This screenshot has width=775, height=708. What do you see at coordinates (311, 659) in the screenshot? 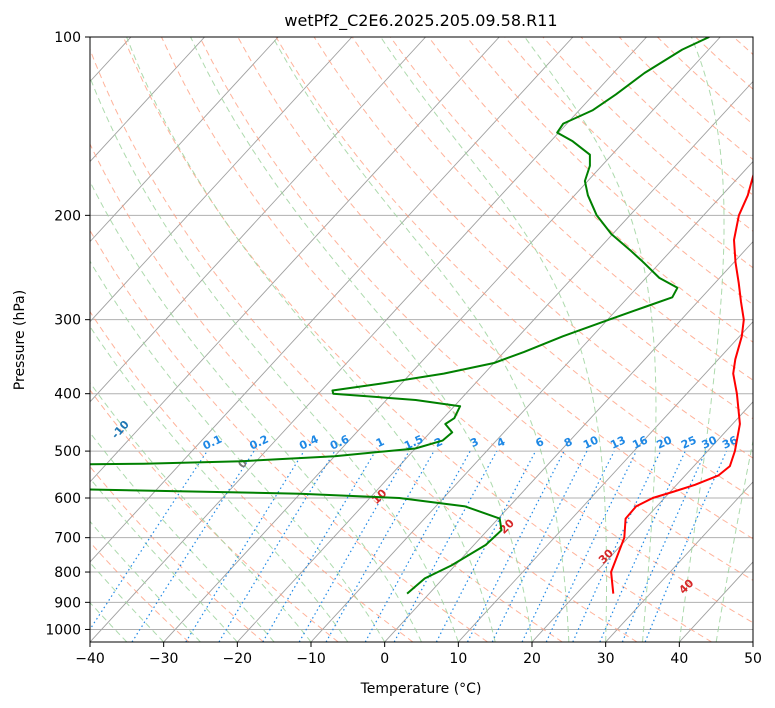
I see `x-tick-label: −10` at bounding box center [311, 659].